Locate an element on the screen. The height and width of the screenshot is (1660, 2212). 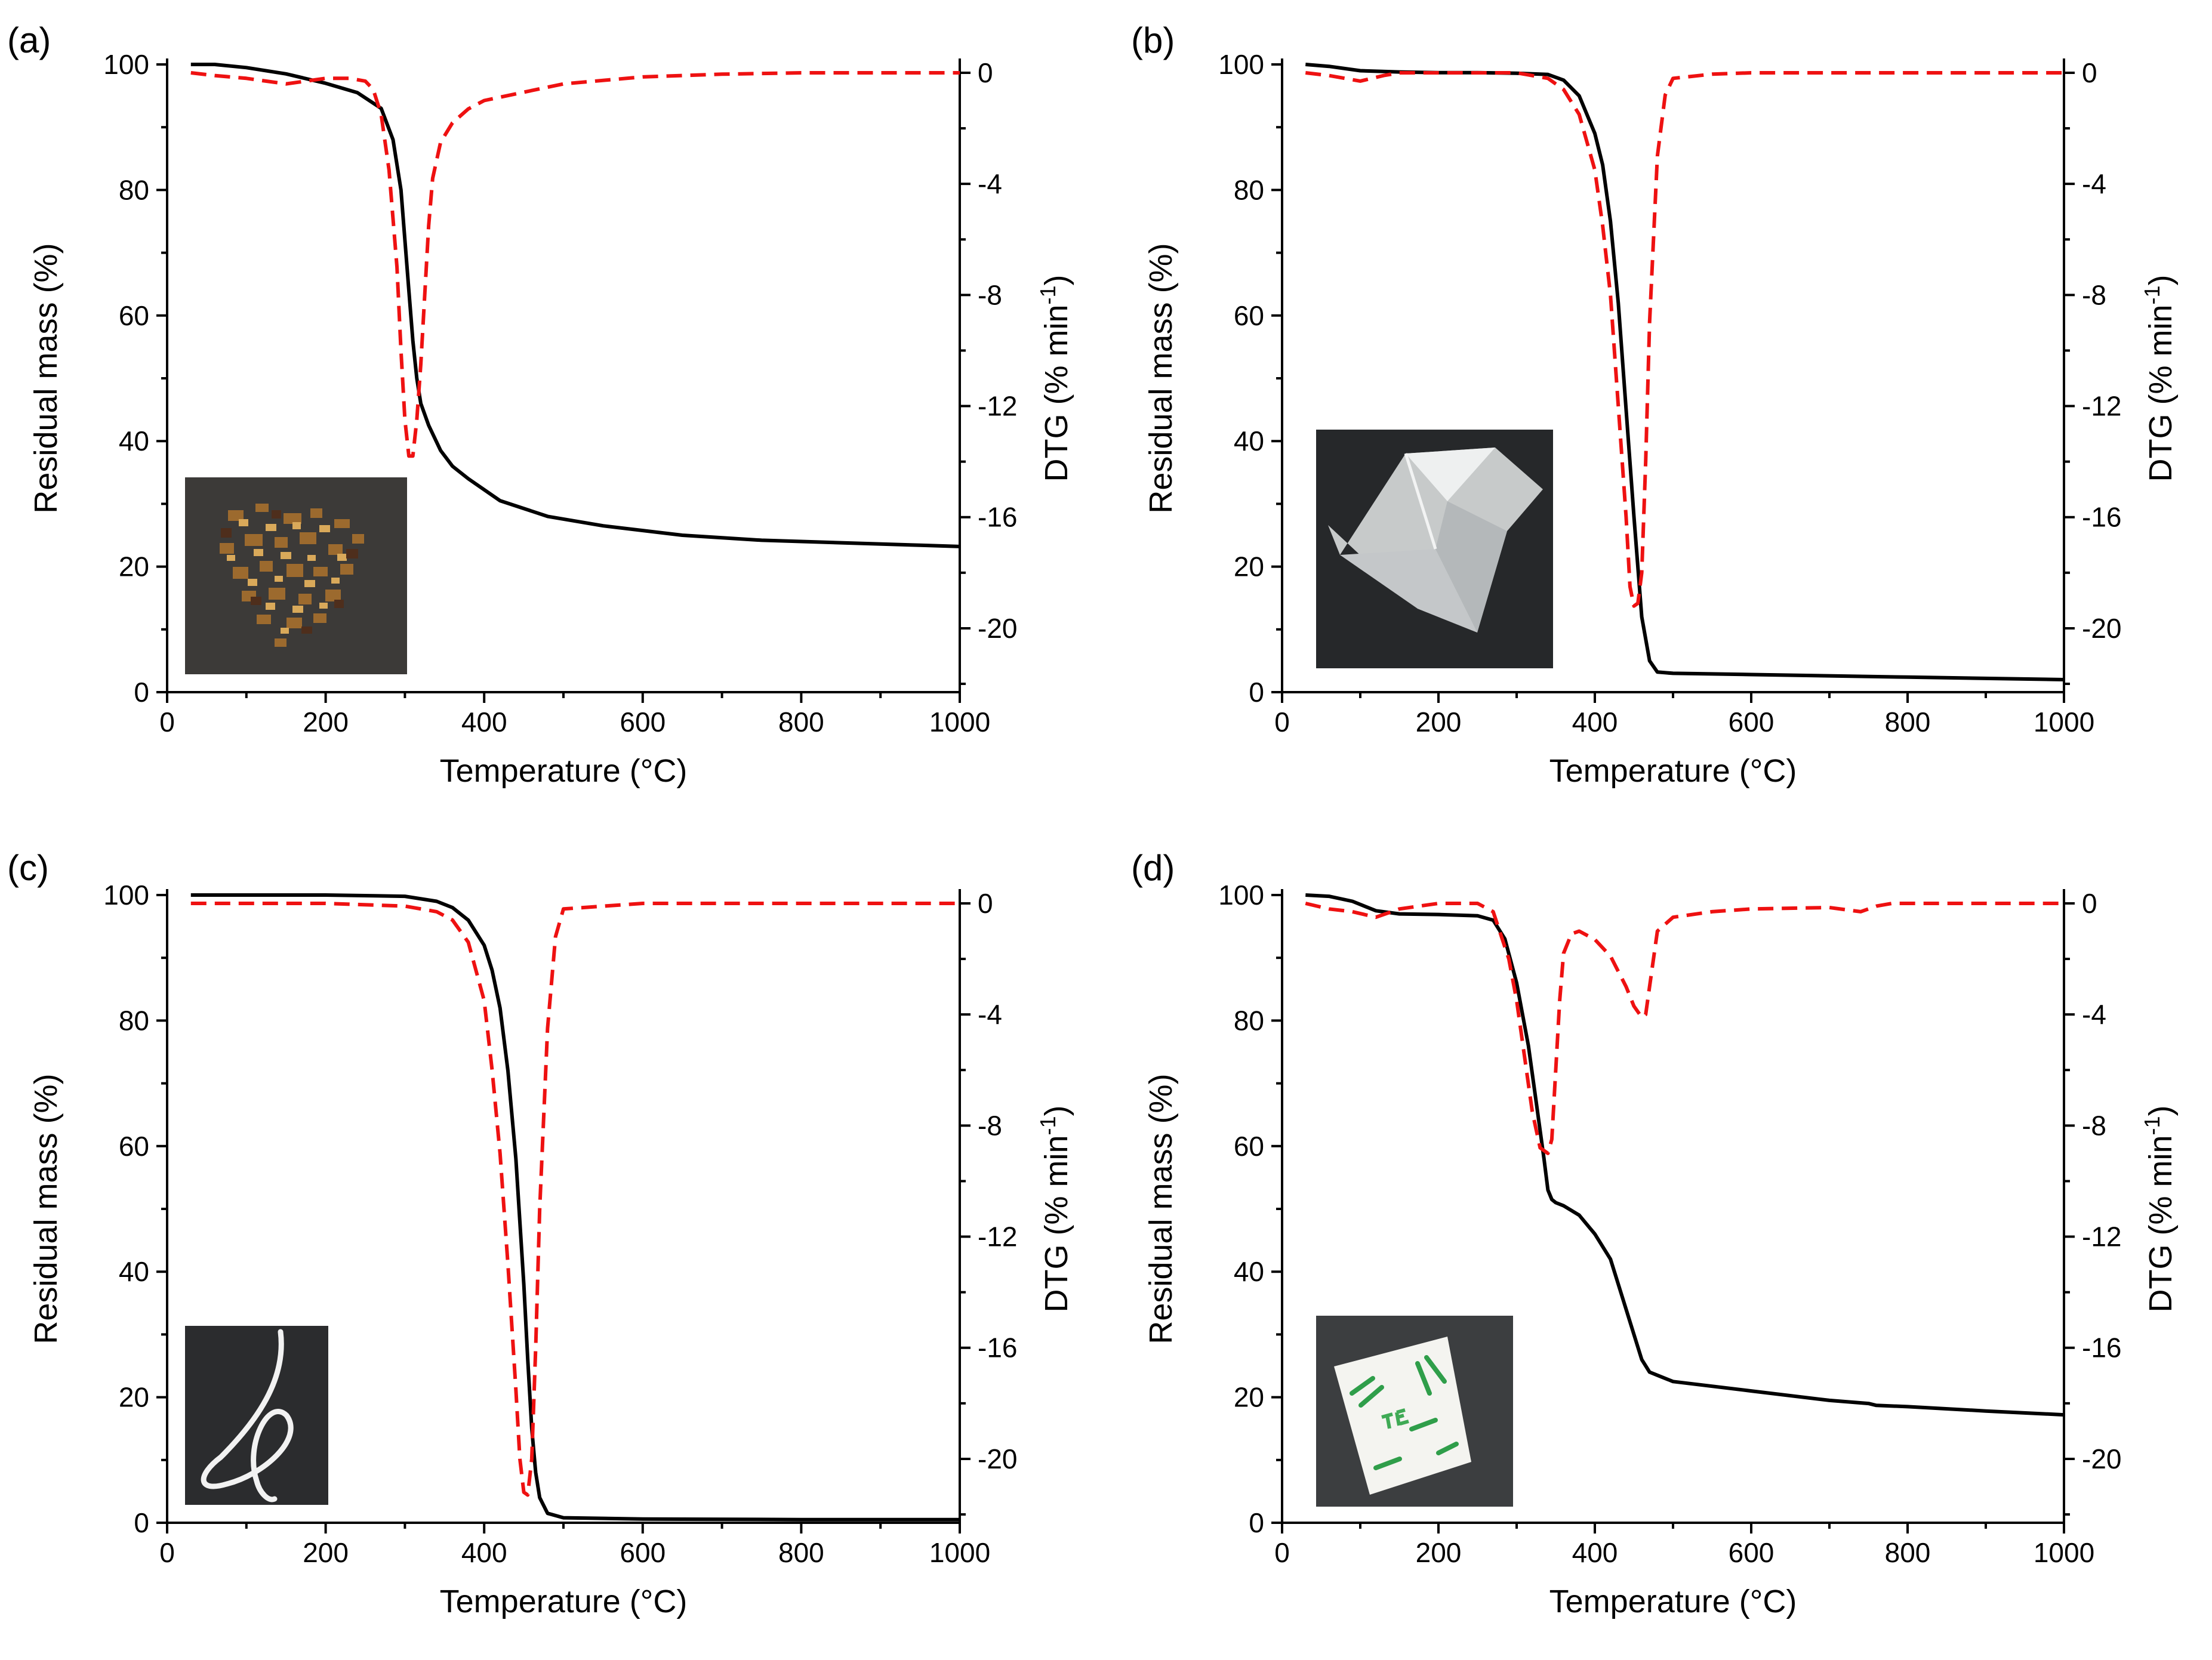
inset-tea-leaves-photo is located at coordinates (296, 576).